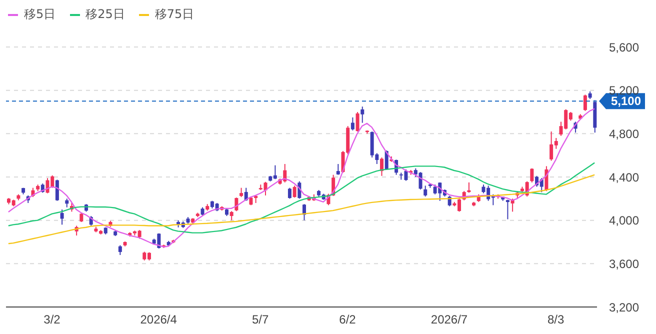 The height and width of the screenshot is (334, 656). What do you see at coordinates (105, 14) in the screenshot?
I see `legend-label: 移25日` at bounding box center [105, 14].